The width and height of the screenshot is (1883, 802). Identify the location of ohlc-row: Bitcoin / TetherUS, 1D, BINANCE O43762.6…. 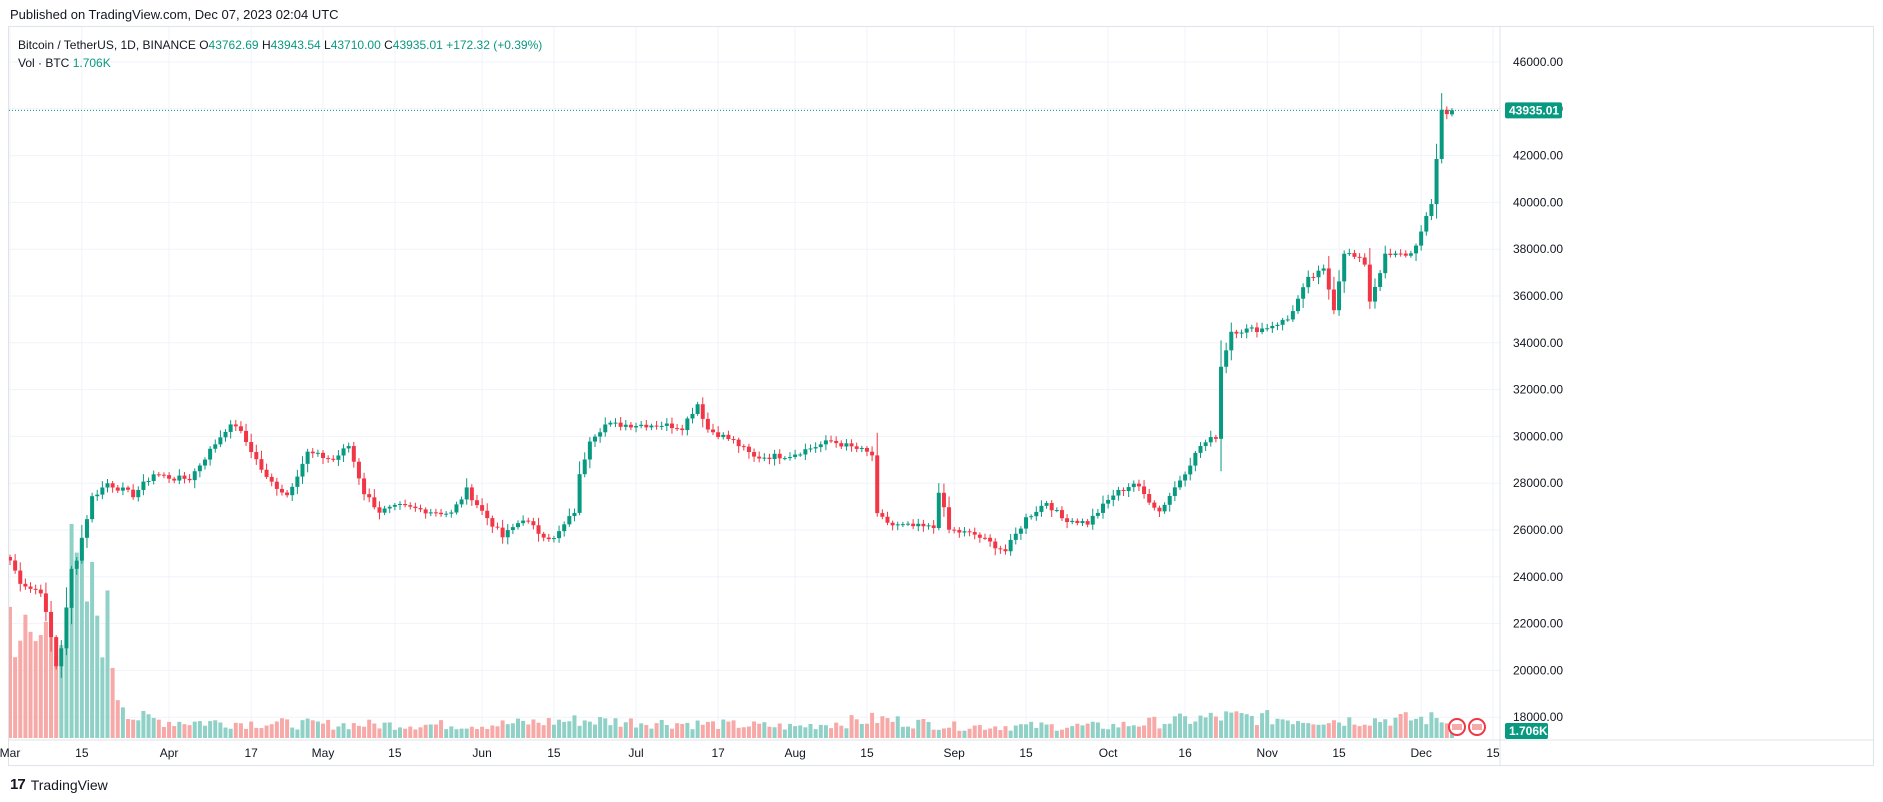
(280, 45).